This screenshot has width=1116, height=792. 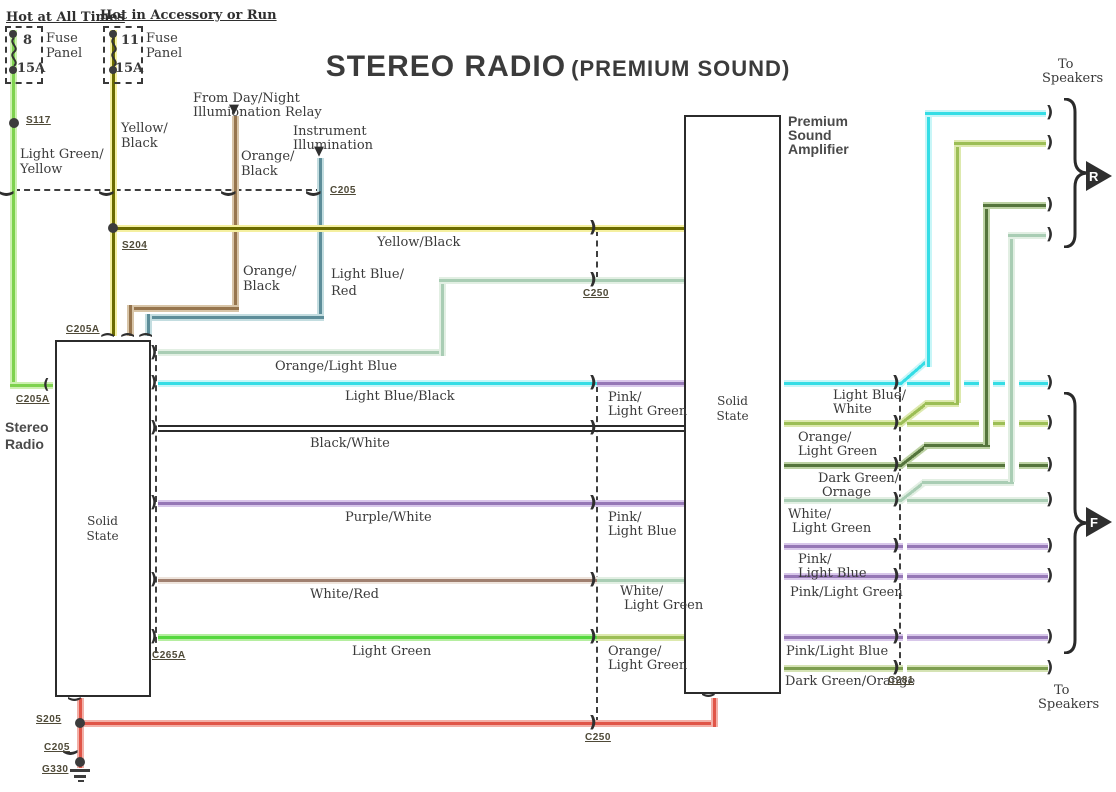 What do you see at coordinates (900, 527) in the screenshot?
I see `connector-c281-dashed-line` at bounding box center [900, 527].